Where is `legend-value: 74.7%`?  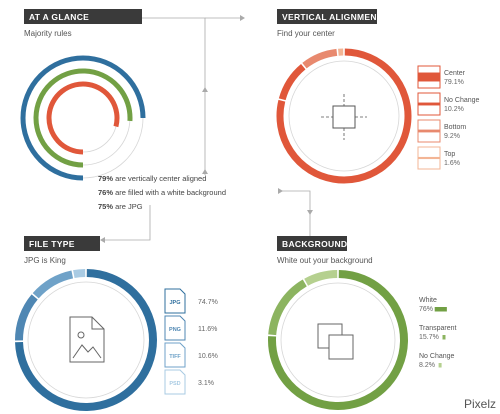 legend-value: 74.7% is located at coordinates (208, 302).